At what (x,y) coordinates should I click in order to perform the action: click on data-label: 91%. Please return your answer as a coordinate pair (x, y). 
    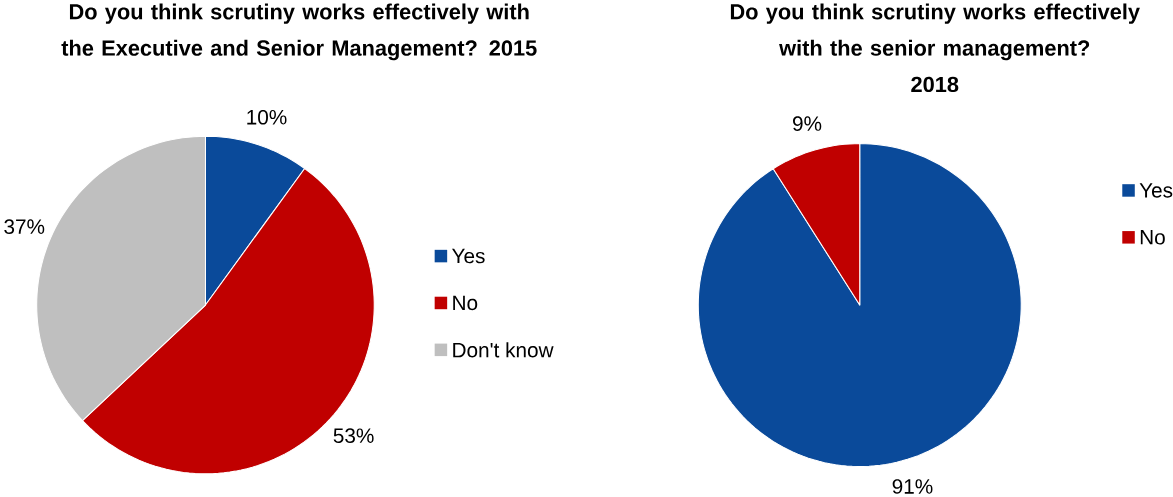
    Looking at the image, I should click on (912, 486).